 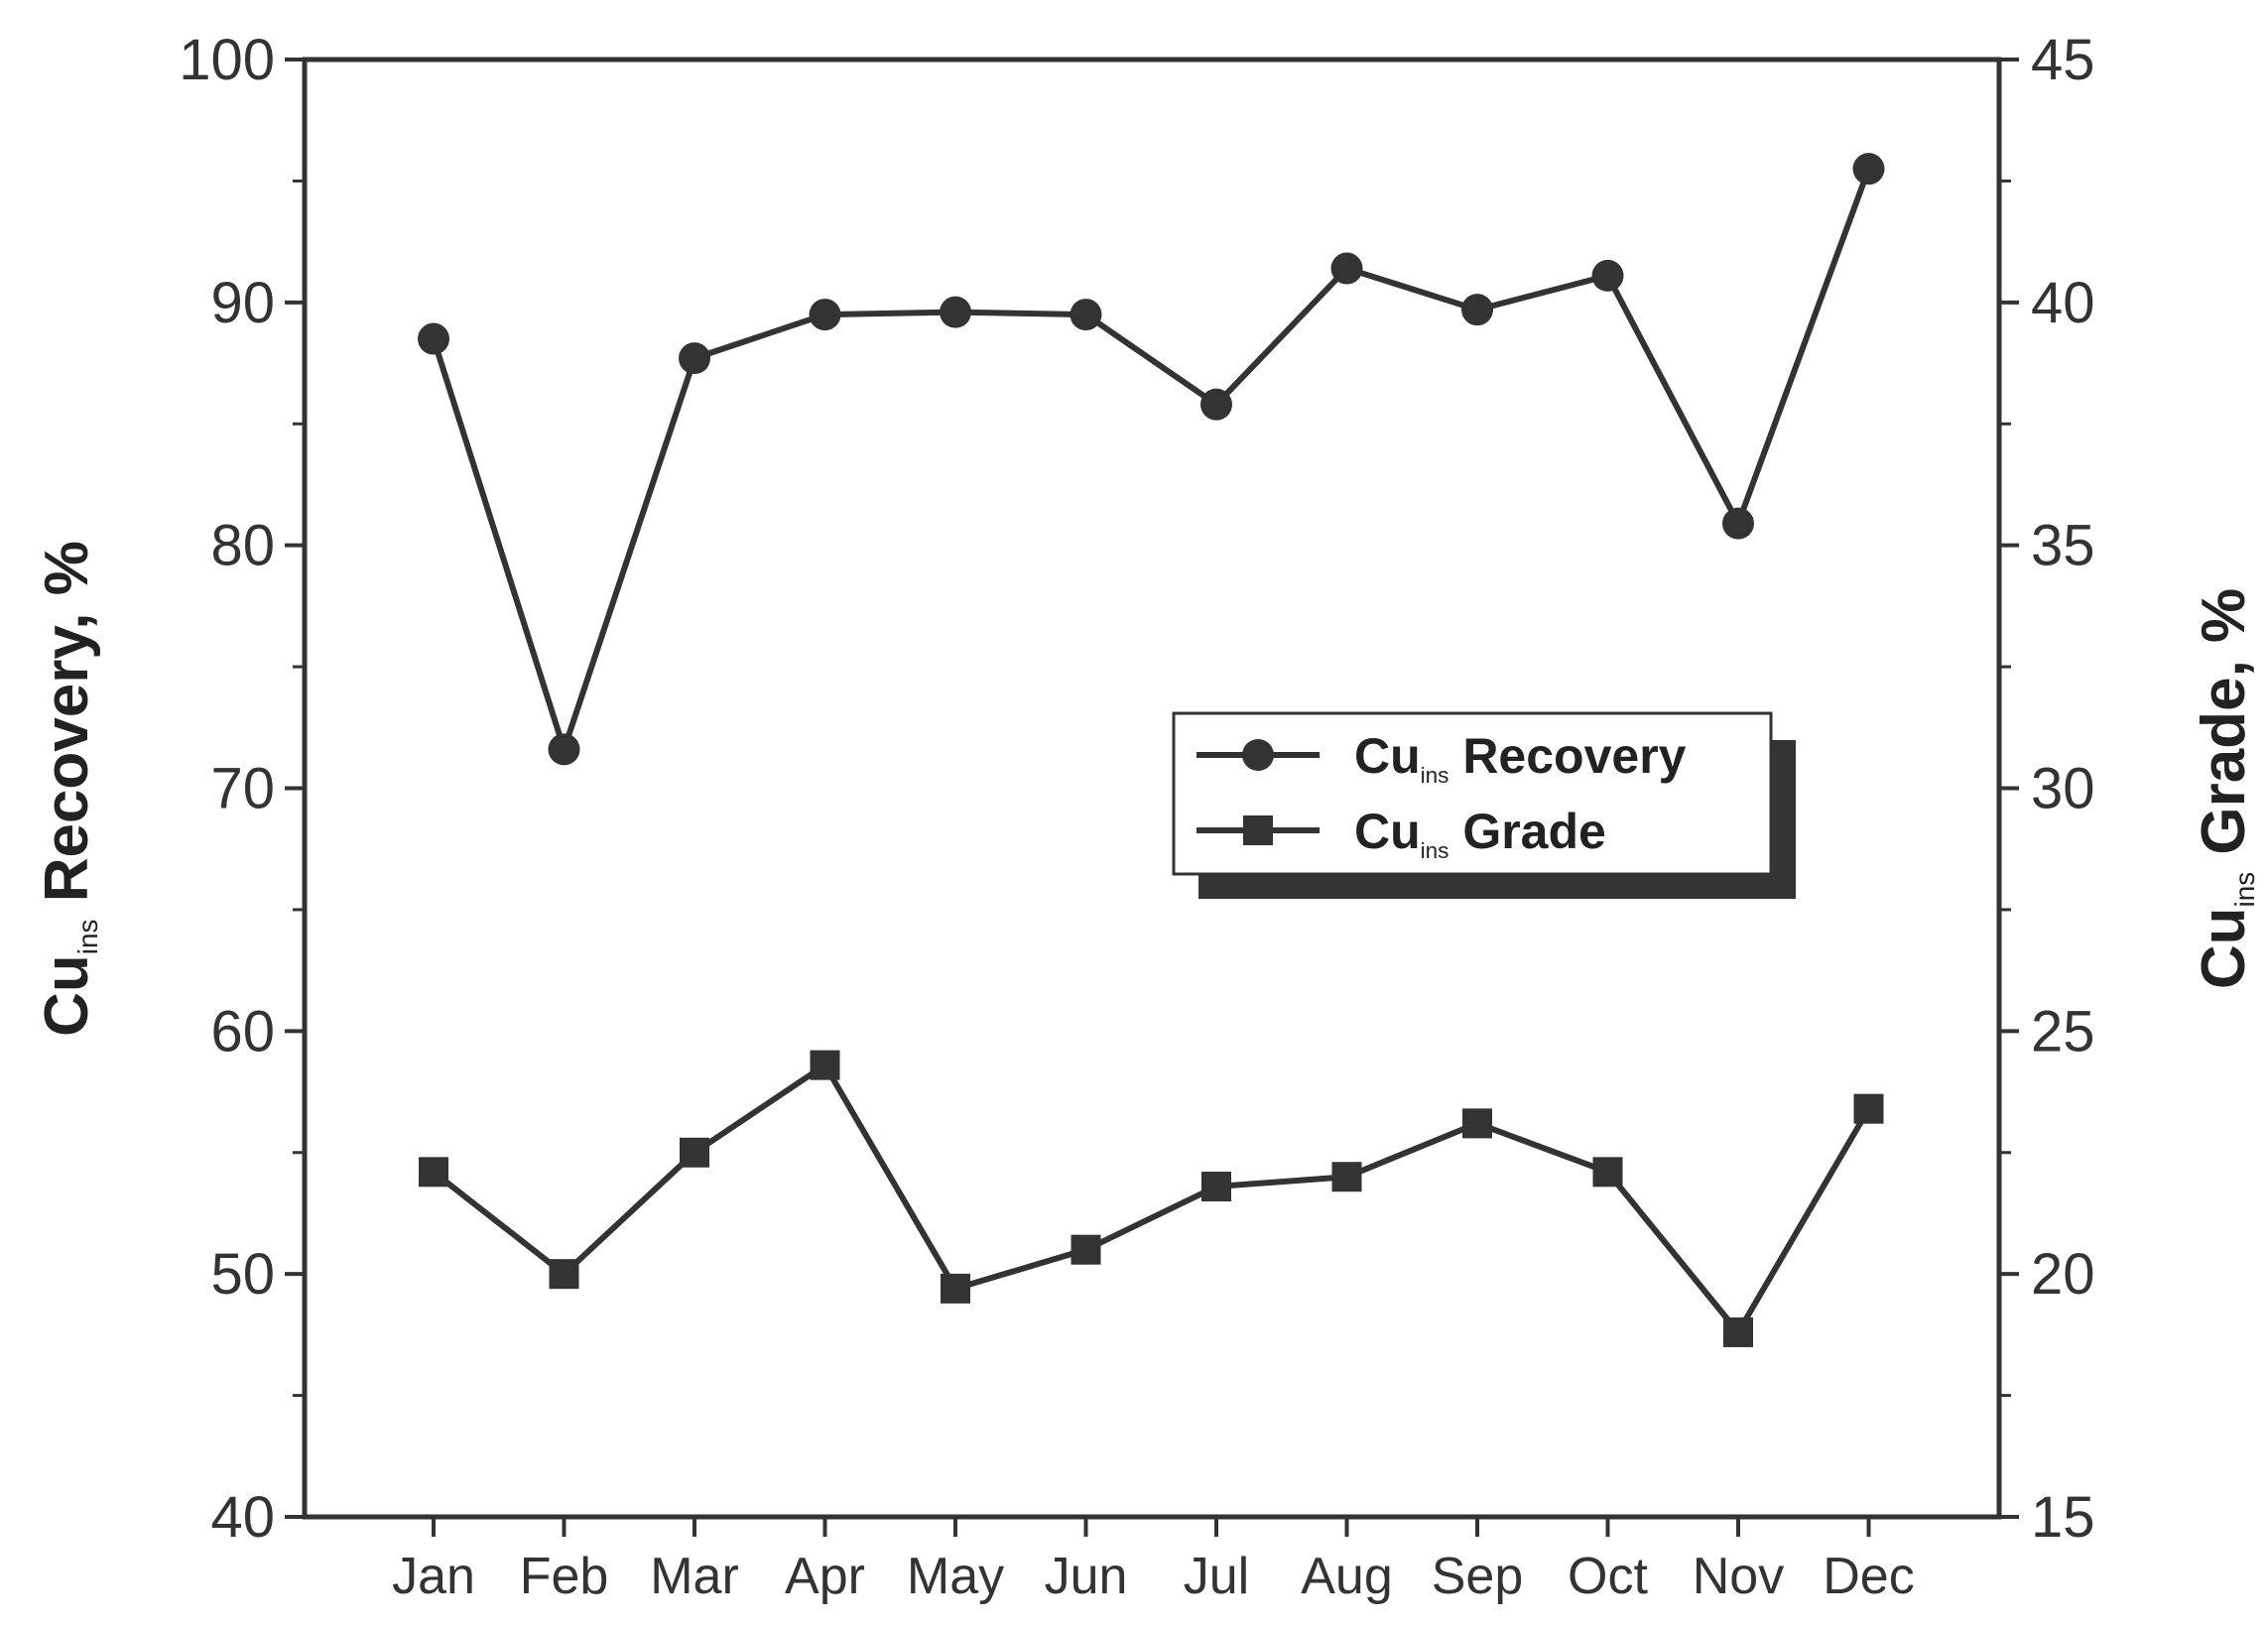 I want to click on right-tick-label: 45, so click(x=2063, y=60).